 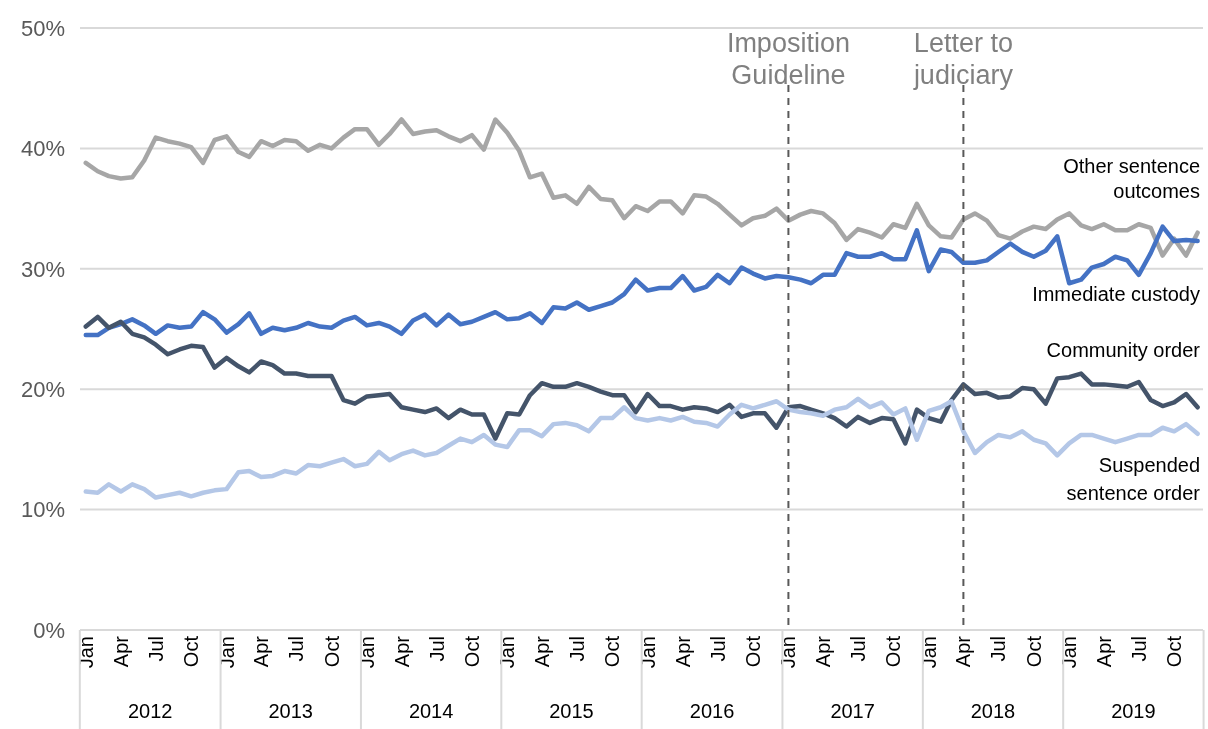 I want to click on series-label: Other sentence outcomes, so click(x=1131, y=178).